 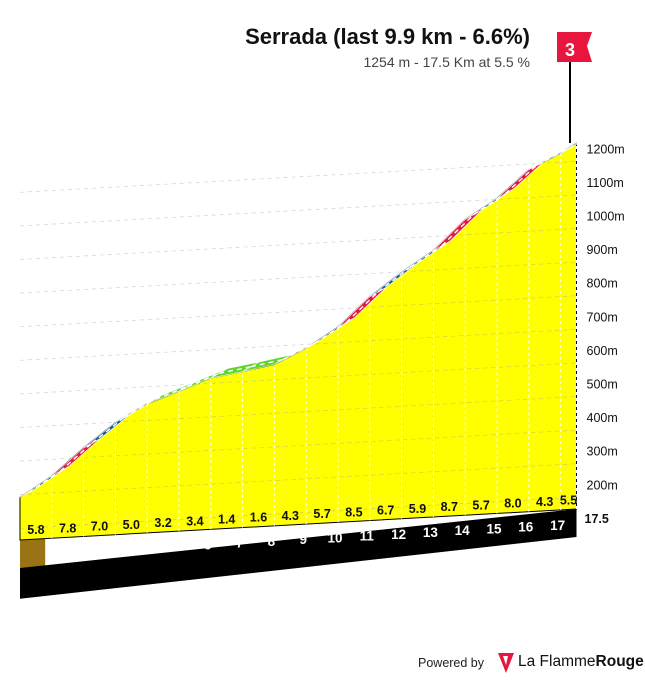 What do you see at coordinates (35, 530) in the screenshot?
I see `gradient-label: 5.8` at bounding box center [35, 530].